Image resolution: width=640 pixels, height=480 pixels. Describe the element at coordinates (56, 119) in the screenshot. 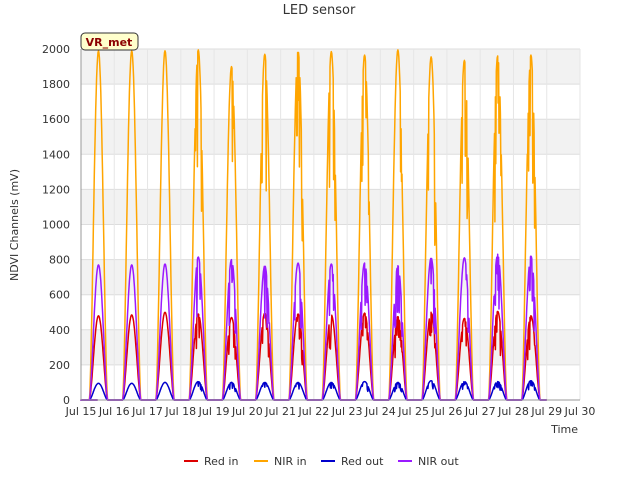

I see `y-tick-label: 1600` at that location.